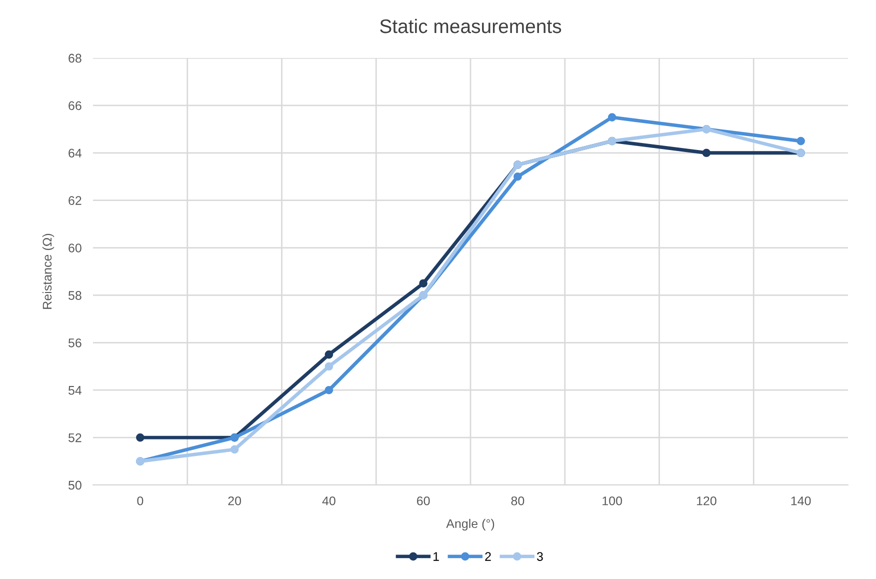 The image size is (876, 579). I want to click on legend-label: 1, so click(436, 556).